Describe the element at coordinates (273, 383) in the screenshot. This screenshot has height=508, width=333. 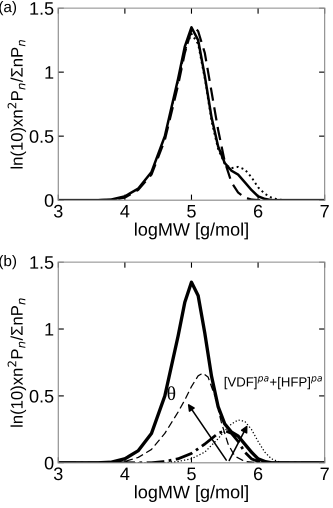
I see `annotation: [VDF]$^{pa}$+[HFP]$^{pa}$` at that location.